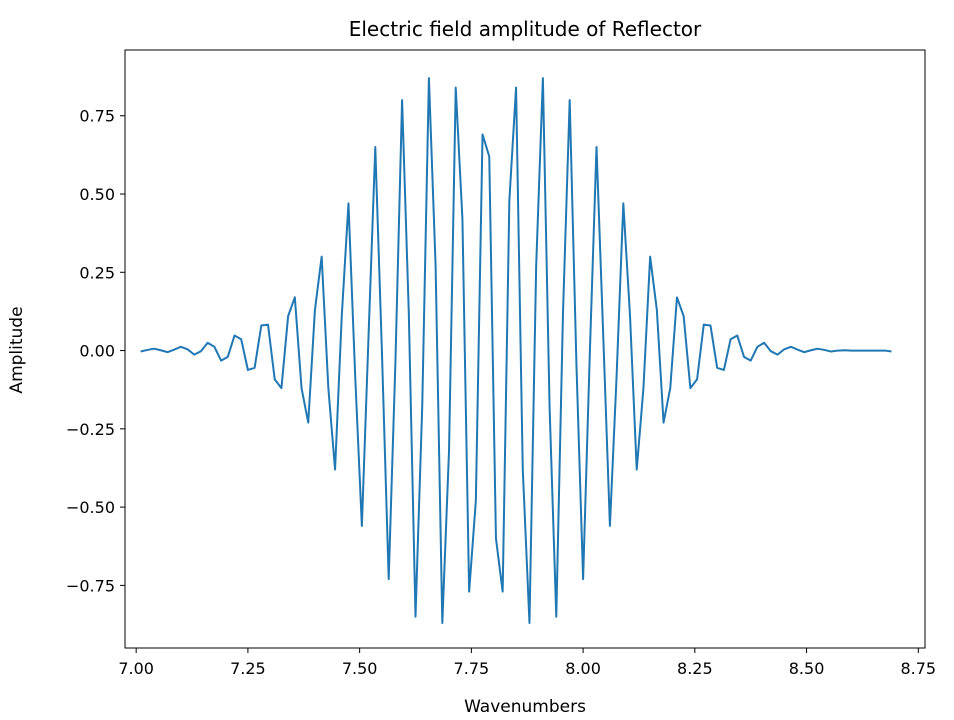  I want to click on y-tick-label: −0.50, so click(90, 507).